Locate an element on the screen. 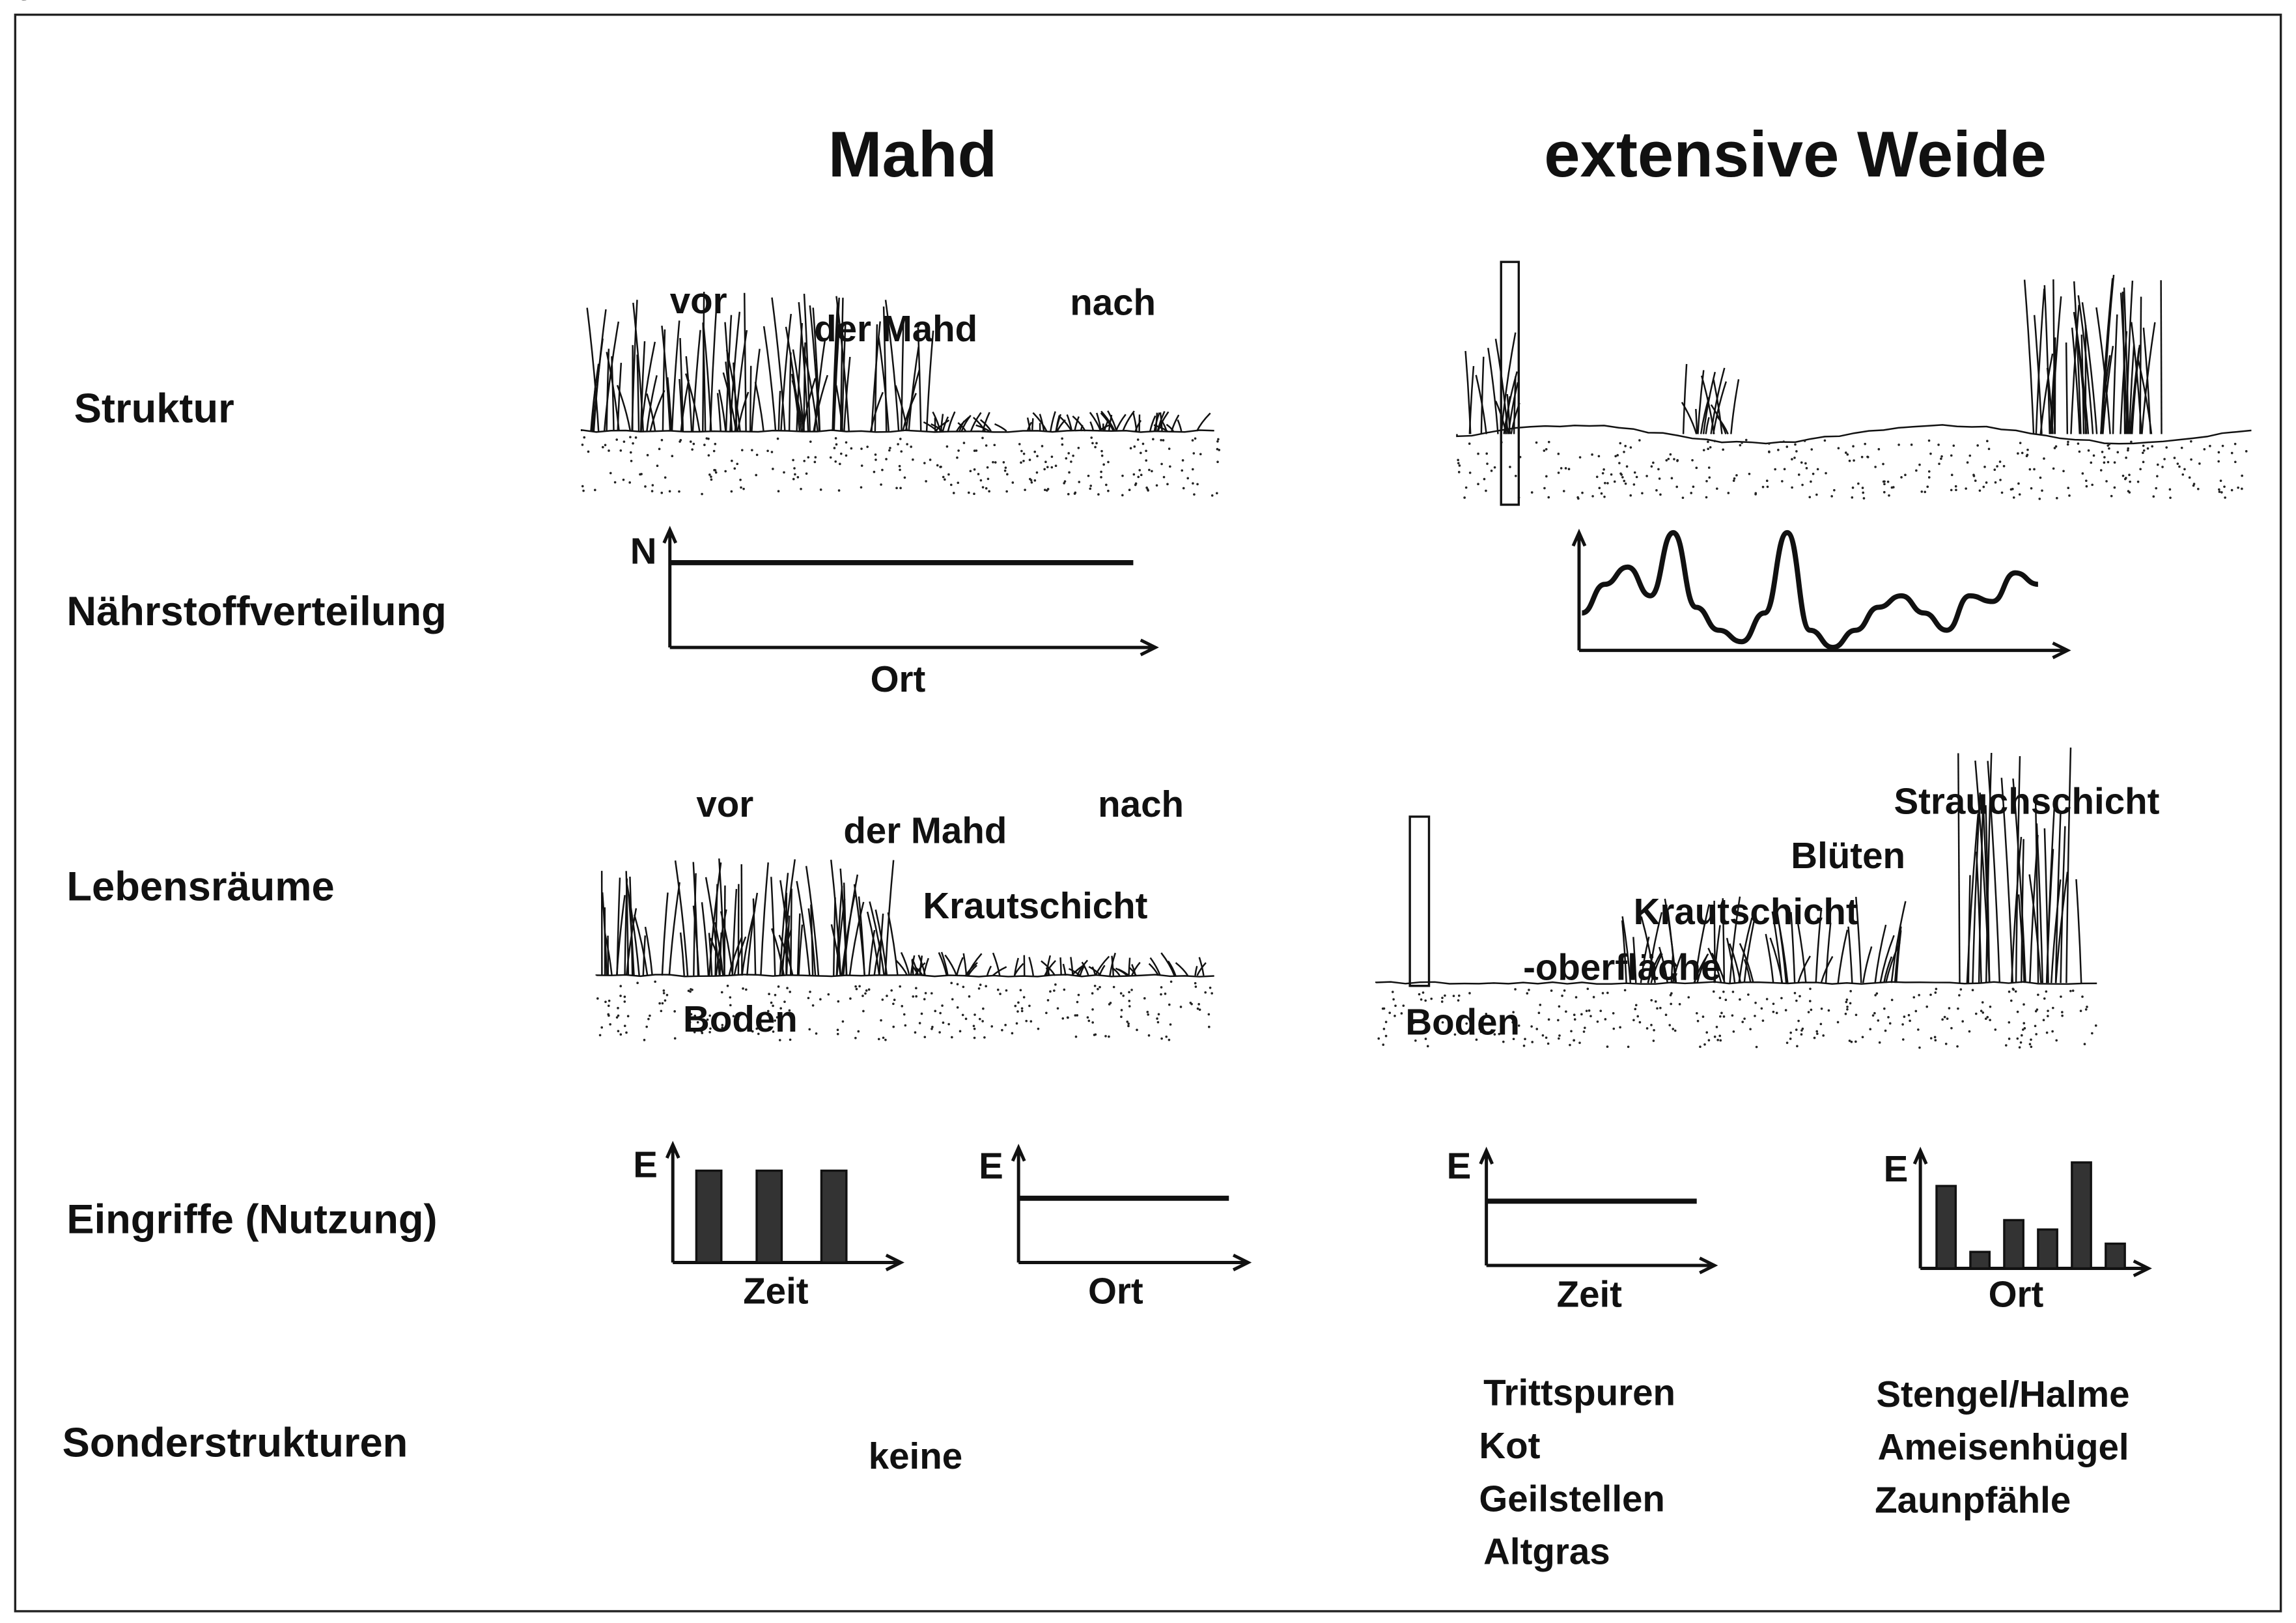  row-label-lebensraeume: Lebensräume is located at coordinates (200, 887).